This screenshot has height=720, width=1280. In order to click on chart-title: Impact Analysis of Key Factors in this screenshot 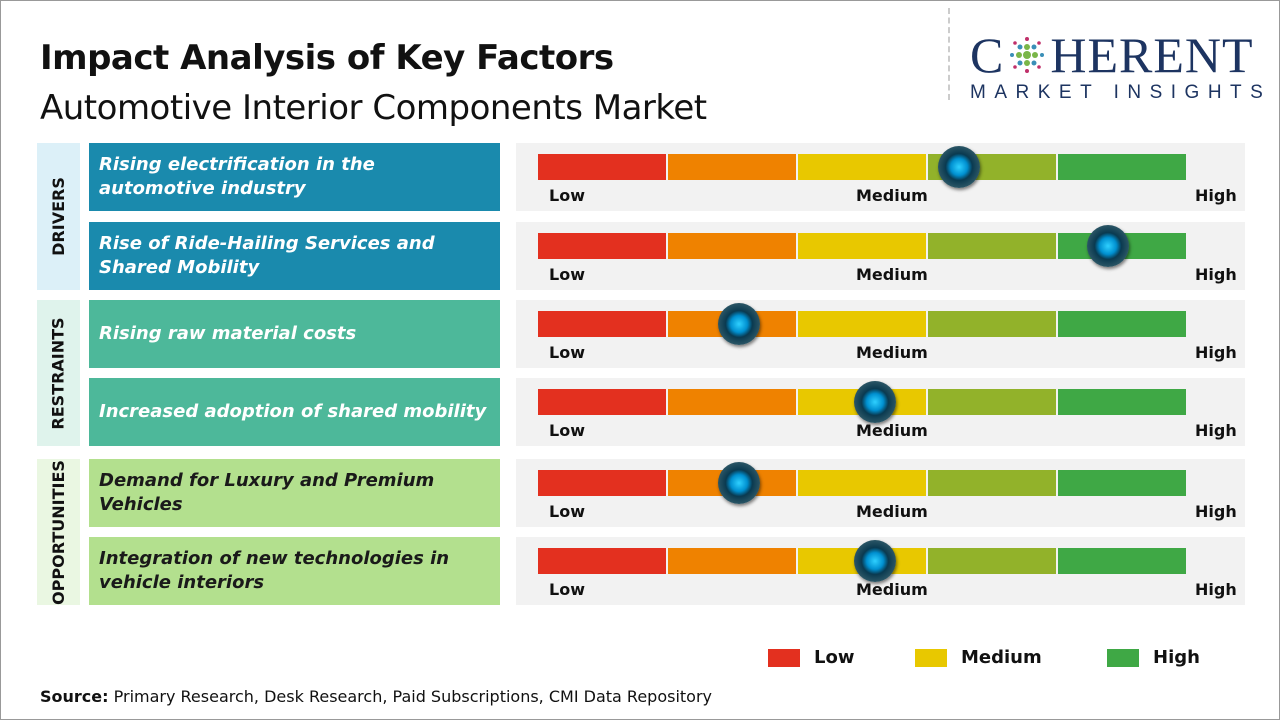, I will do `click(327, 58)`.